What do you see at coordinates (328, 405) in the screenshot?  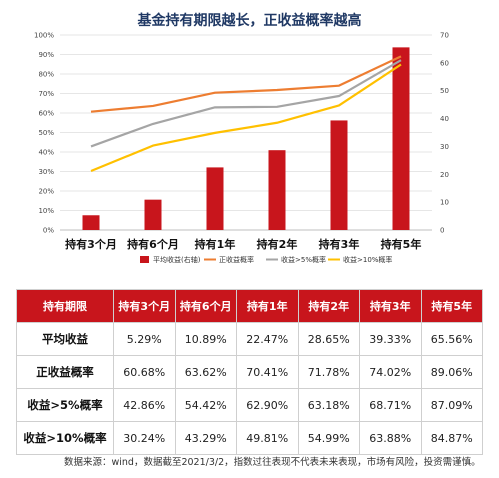 I see `table-cell: 63.18%` at bounding box center [328, 405].